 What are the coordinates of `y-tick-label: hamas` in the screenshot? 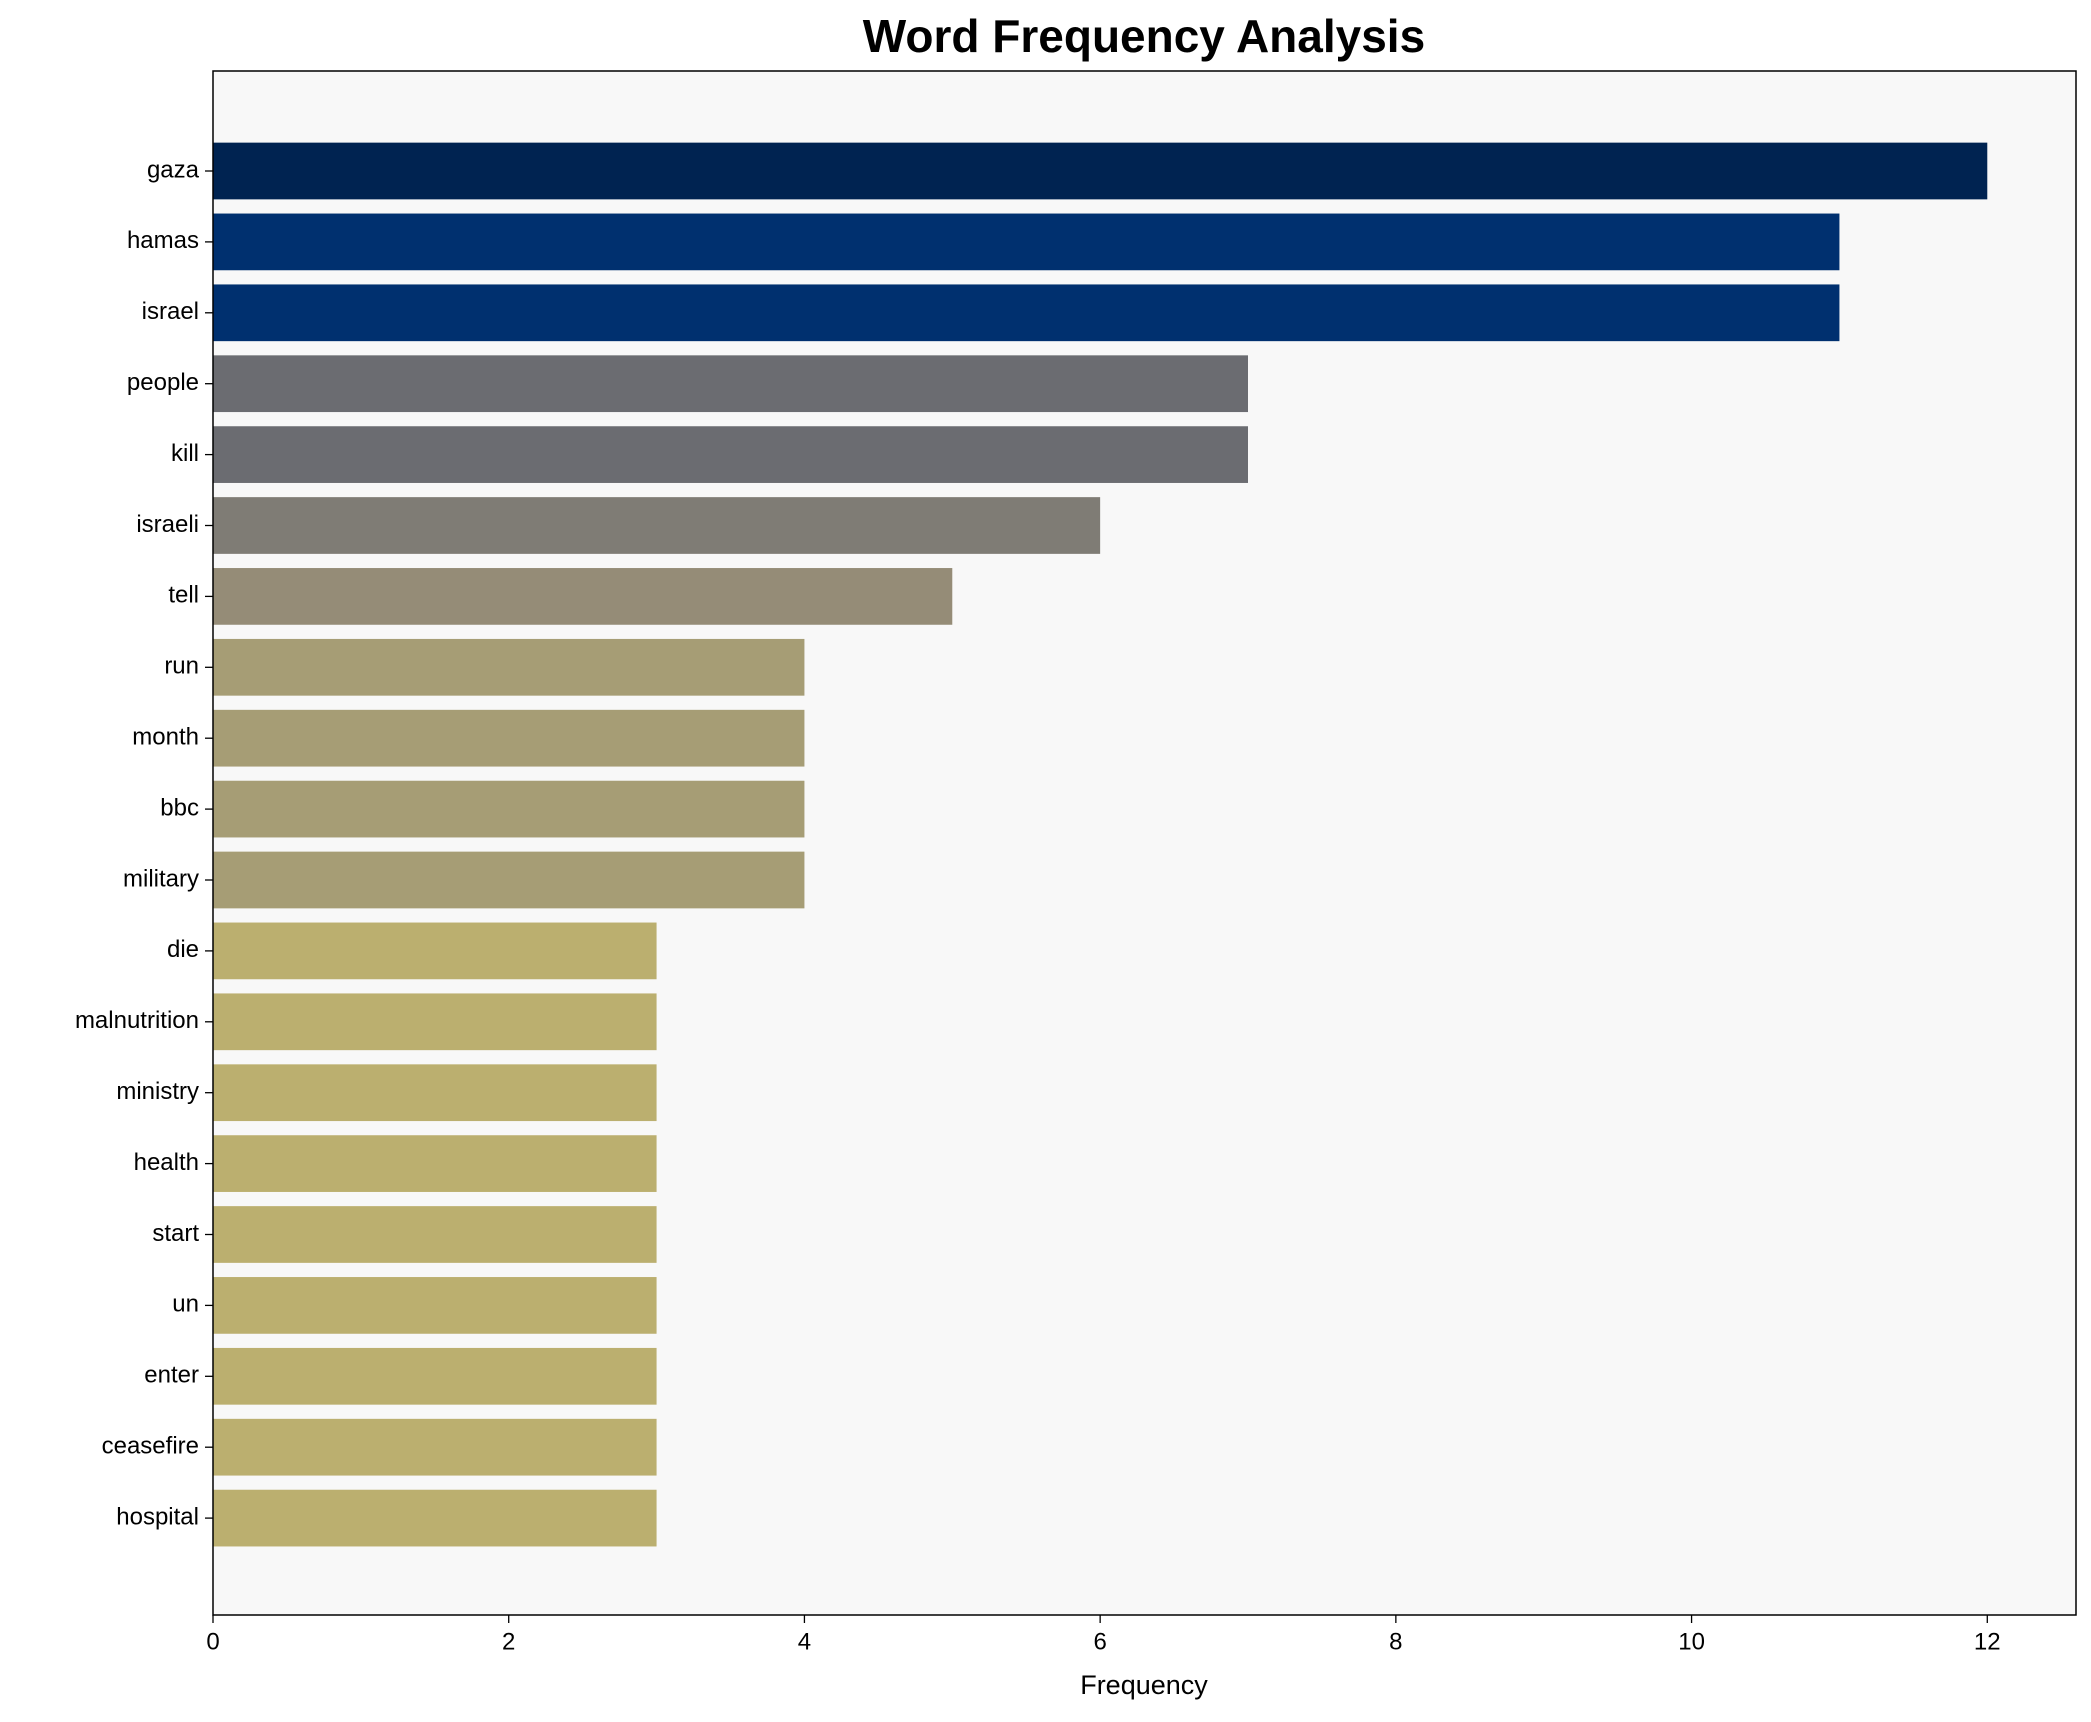 It's located at (163, 240).